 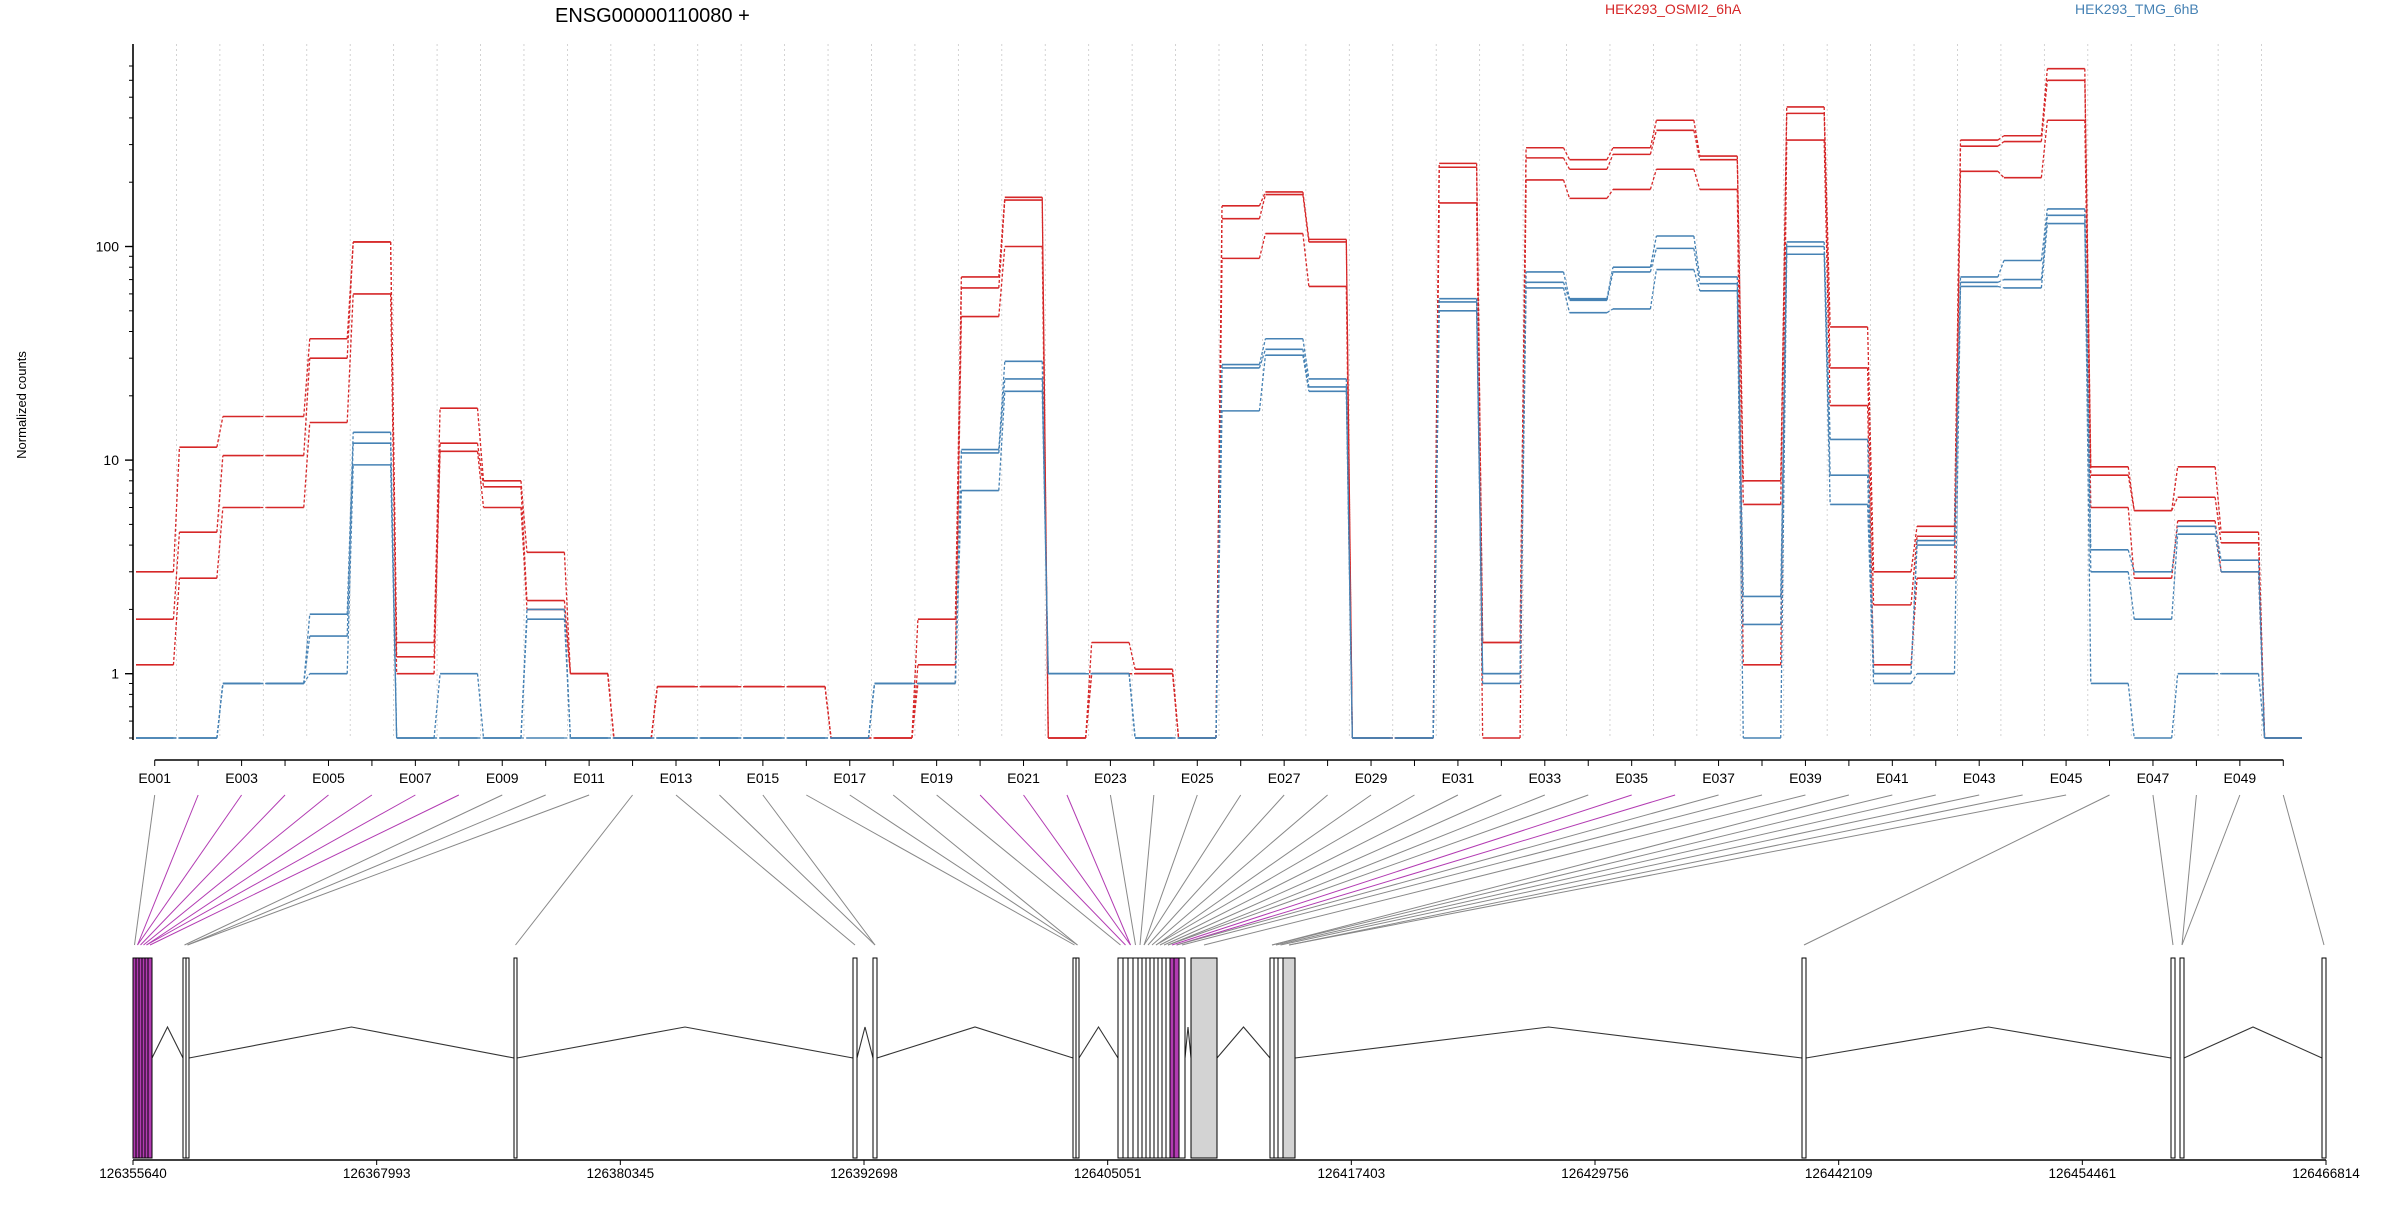 I want to click on x-tick-label: E003, so click(x=241, y=778).